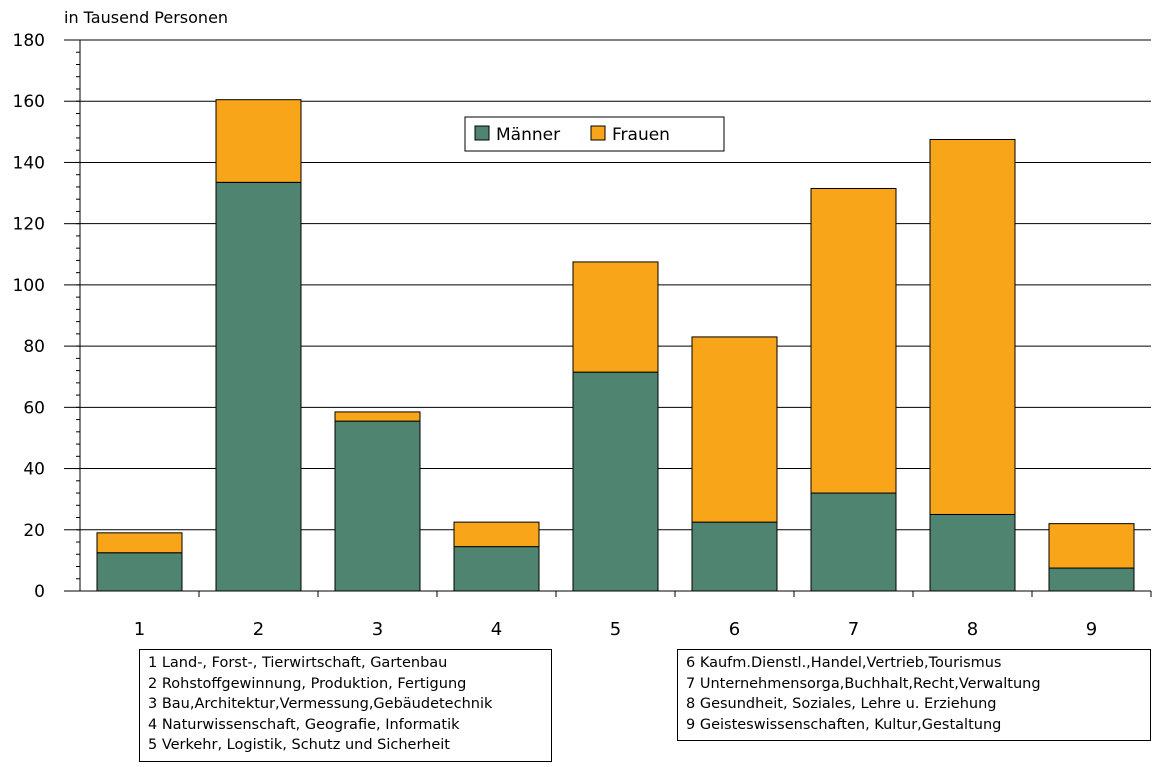 The image size is (1153, 767). I want to click on y-tick-label: 60, so click(34, 408).